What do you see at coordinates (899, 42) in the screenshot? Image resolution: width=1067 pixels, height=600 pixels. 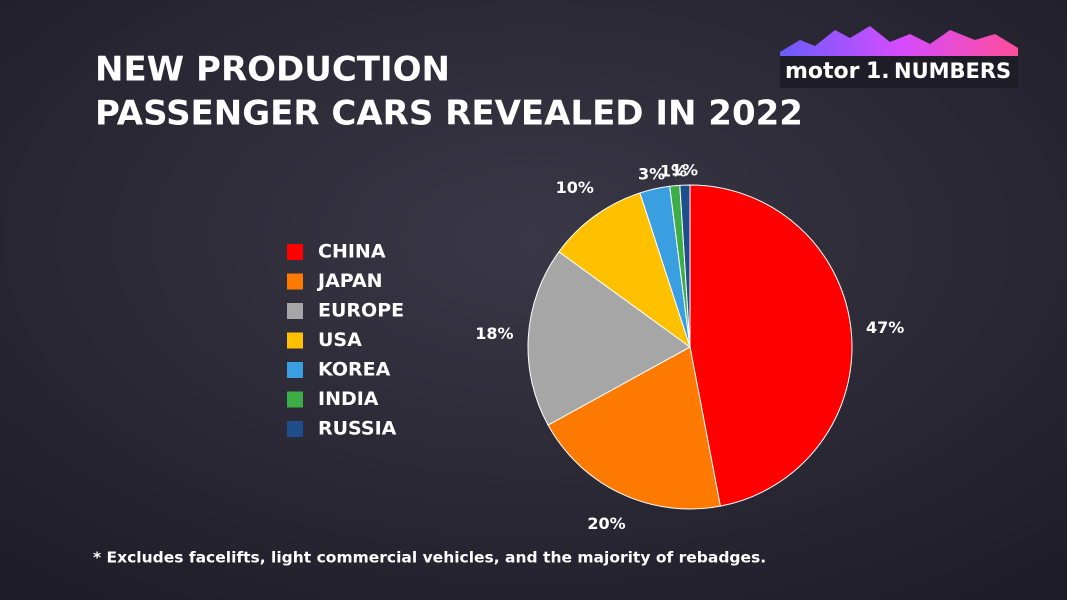 I see `logo-graphic` at bounding box center [899, 42].